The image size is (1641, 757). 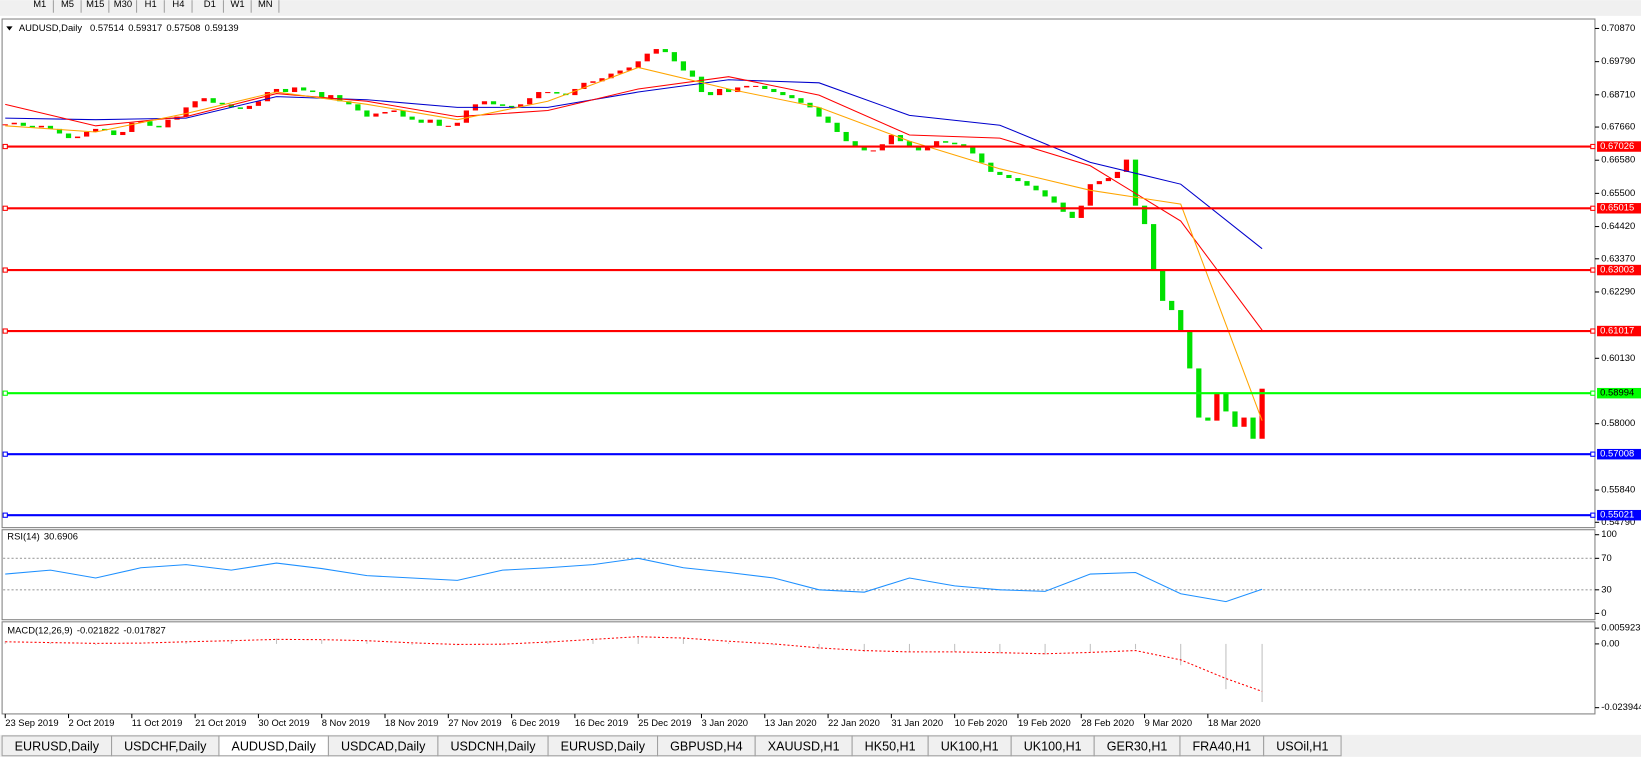 I want to click on tab-label: USDCNH,Daily, so click(x=493, y=747).